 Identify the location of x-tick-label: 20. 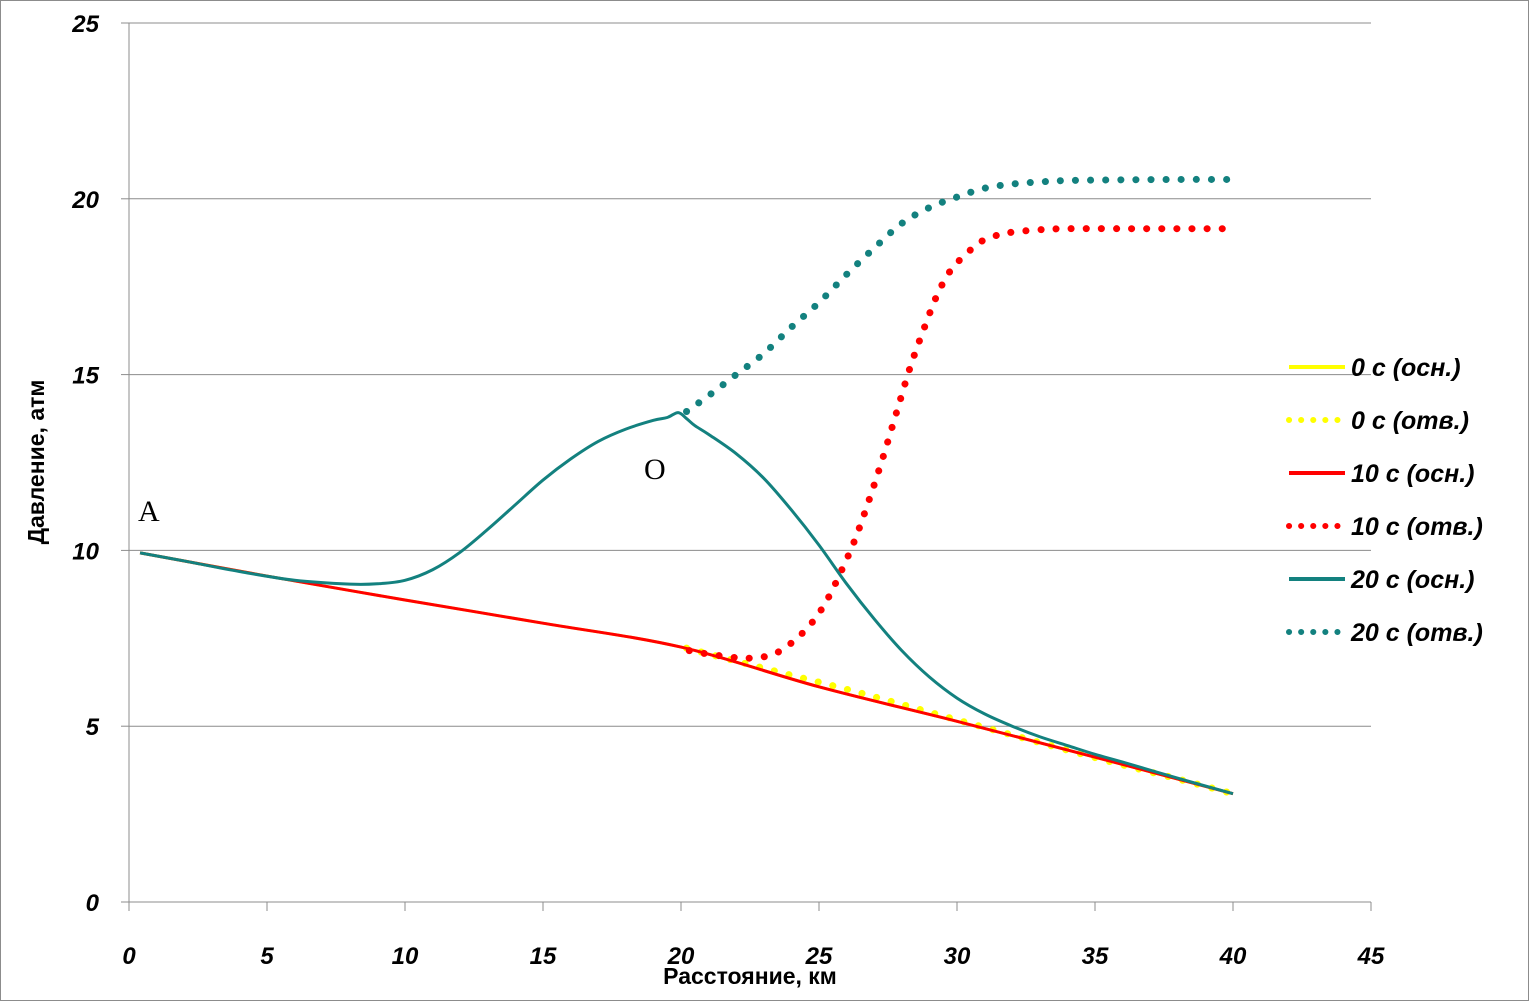
(681, 956).